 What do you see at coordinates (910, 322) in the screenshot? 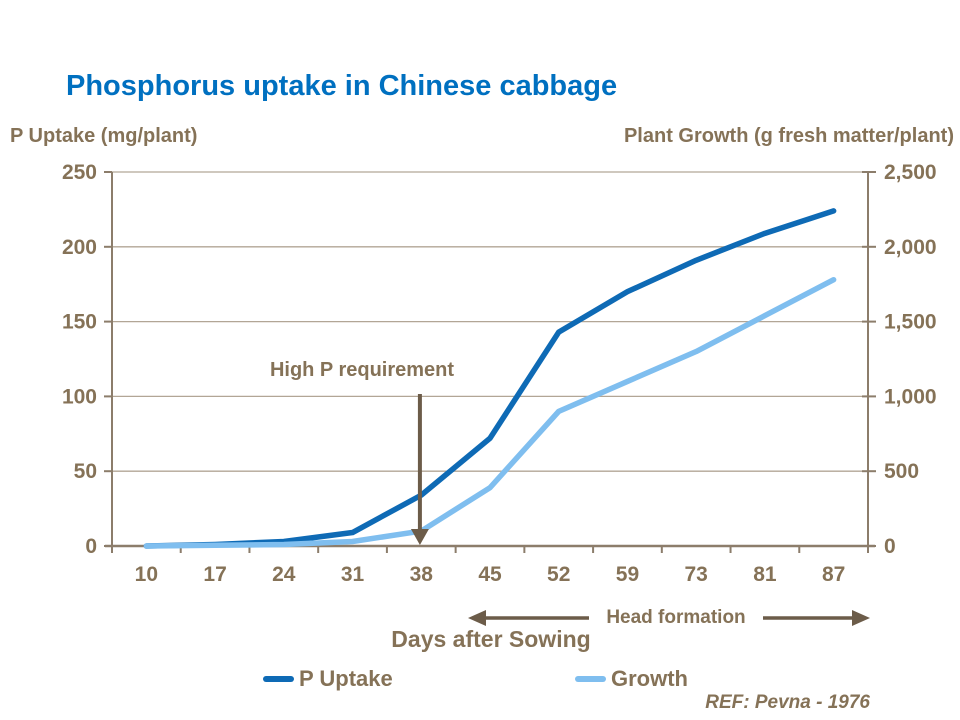
I see `right-axis-tick-label: 1,500` at bounding box center [910, 322].